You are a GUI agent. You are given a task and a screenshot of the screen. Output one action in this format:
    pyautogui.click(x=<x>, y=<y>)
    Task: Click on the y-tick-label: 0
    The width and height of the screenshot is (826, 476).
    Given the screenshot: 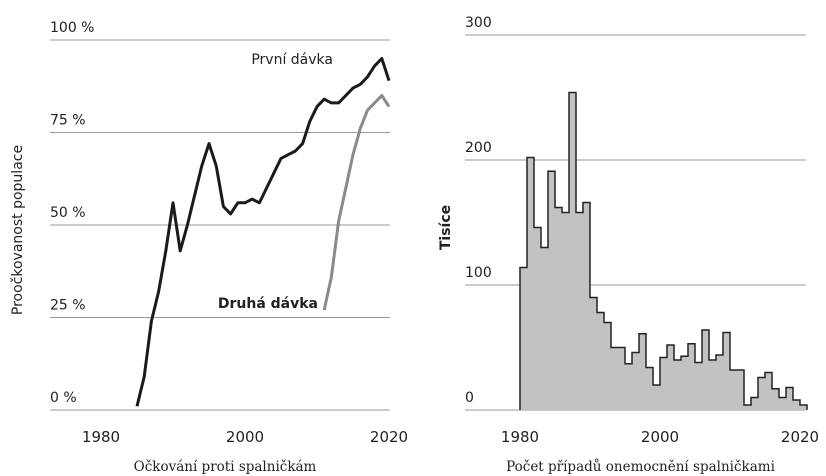 What is the action you would take?
    pyautogui.click(x=469, y=398)
    